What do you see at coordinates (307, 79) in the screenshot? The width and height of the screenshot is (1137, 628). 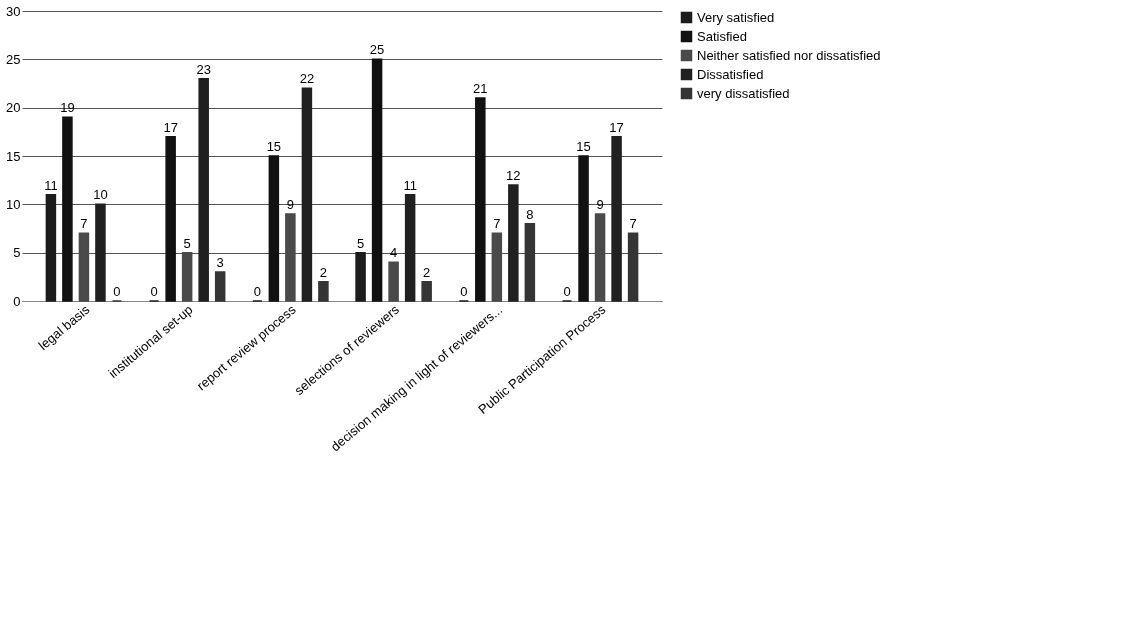 I see `data-label: 22` at bounding box center [307, 79].